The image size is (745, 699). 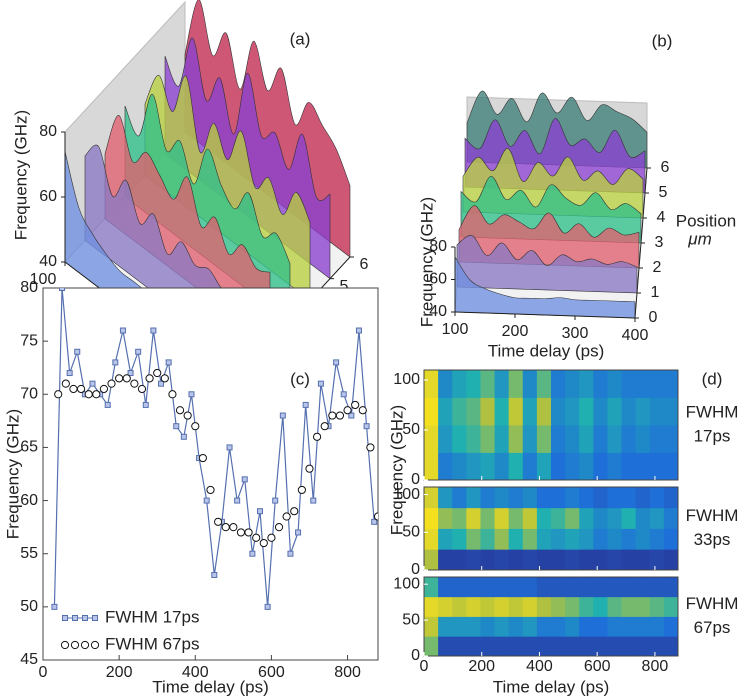 What do you see at coordinates (712, 378) in the screenshot?
I see `panel-label: (d)` at bounding box center [712, 378].